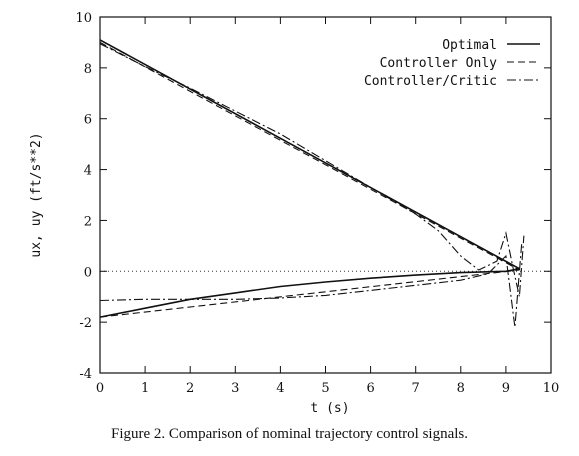 Image resolution: width=579 pixels, height=456 pixels. What do you see at coordinates (190, 388) in the screenshot?
I see `x-tick-label: 2` at bounding box center [190, 388].